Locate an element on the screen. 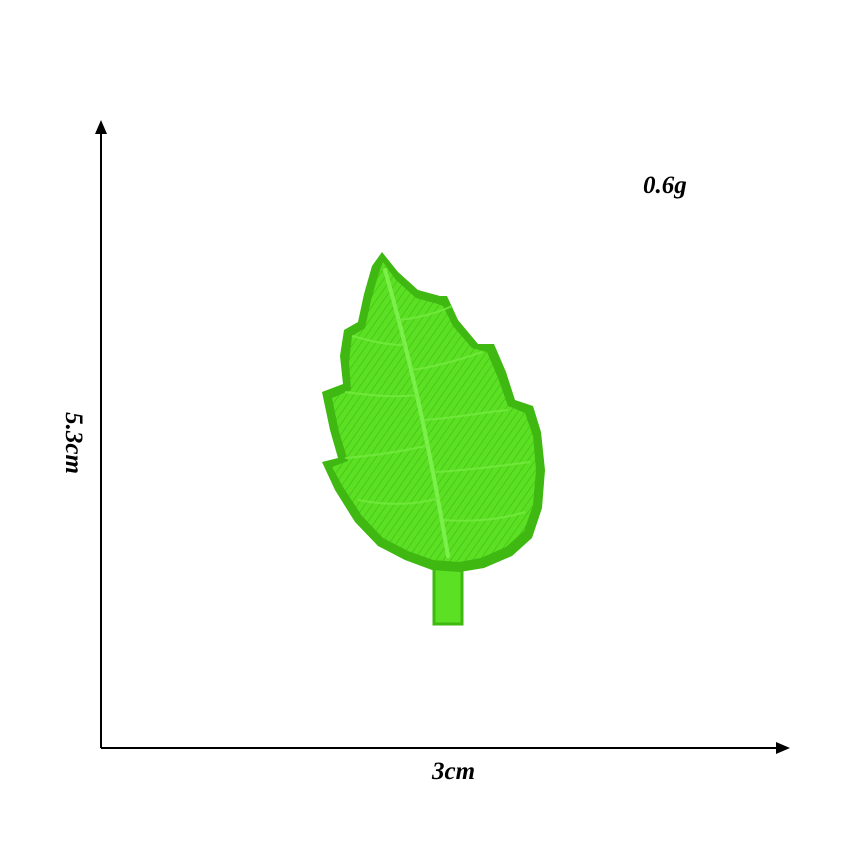 The height and width of the screenshot is (855, 850). leaf-patch-icon is located at coordinates (433, 439).